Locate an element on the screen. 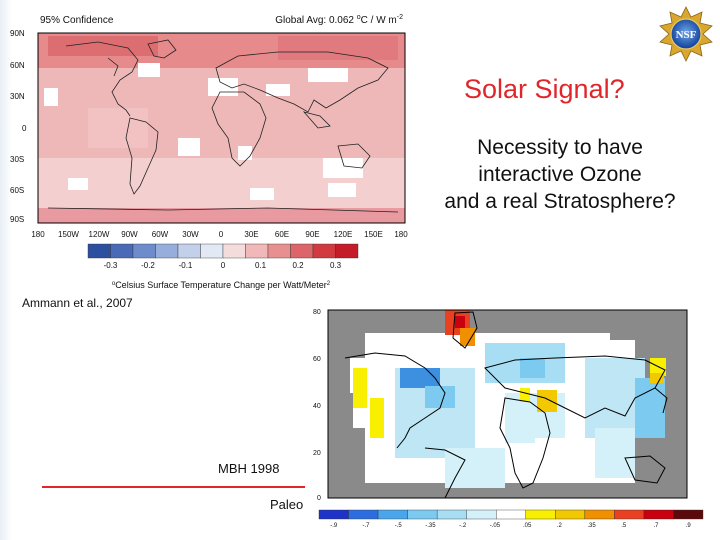  top-lon-label: 30W is located at coordinates (190, 234).